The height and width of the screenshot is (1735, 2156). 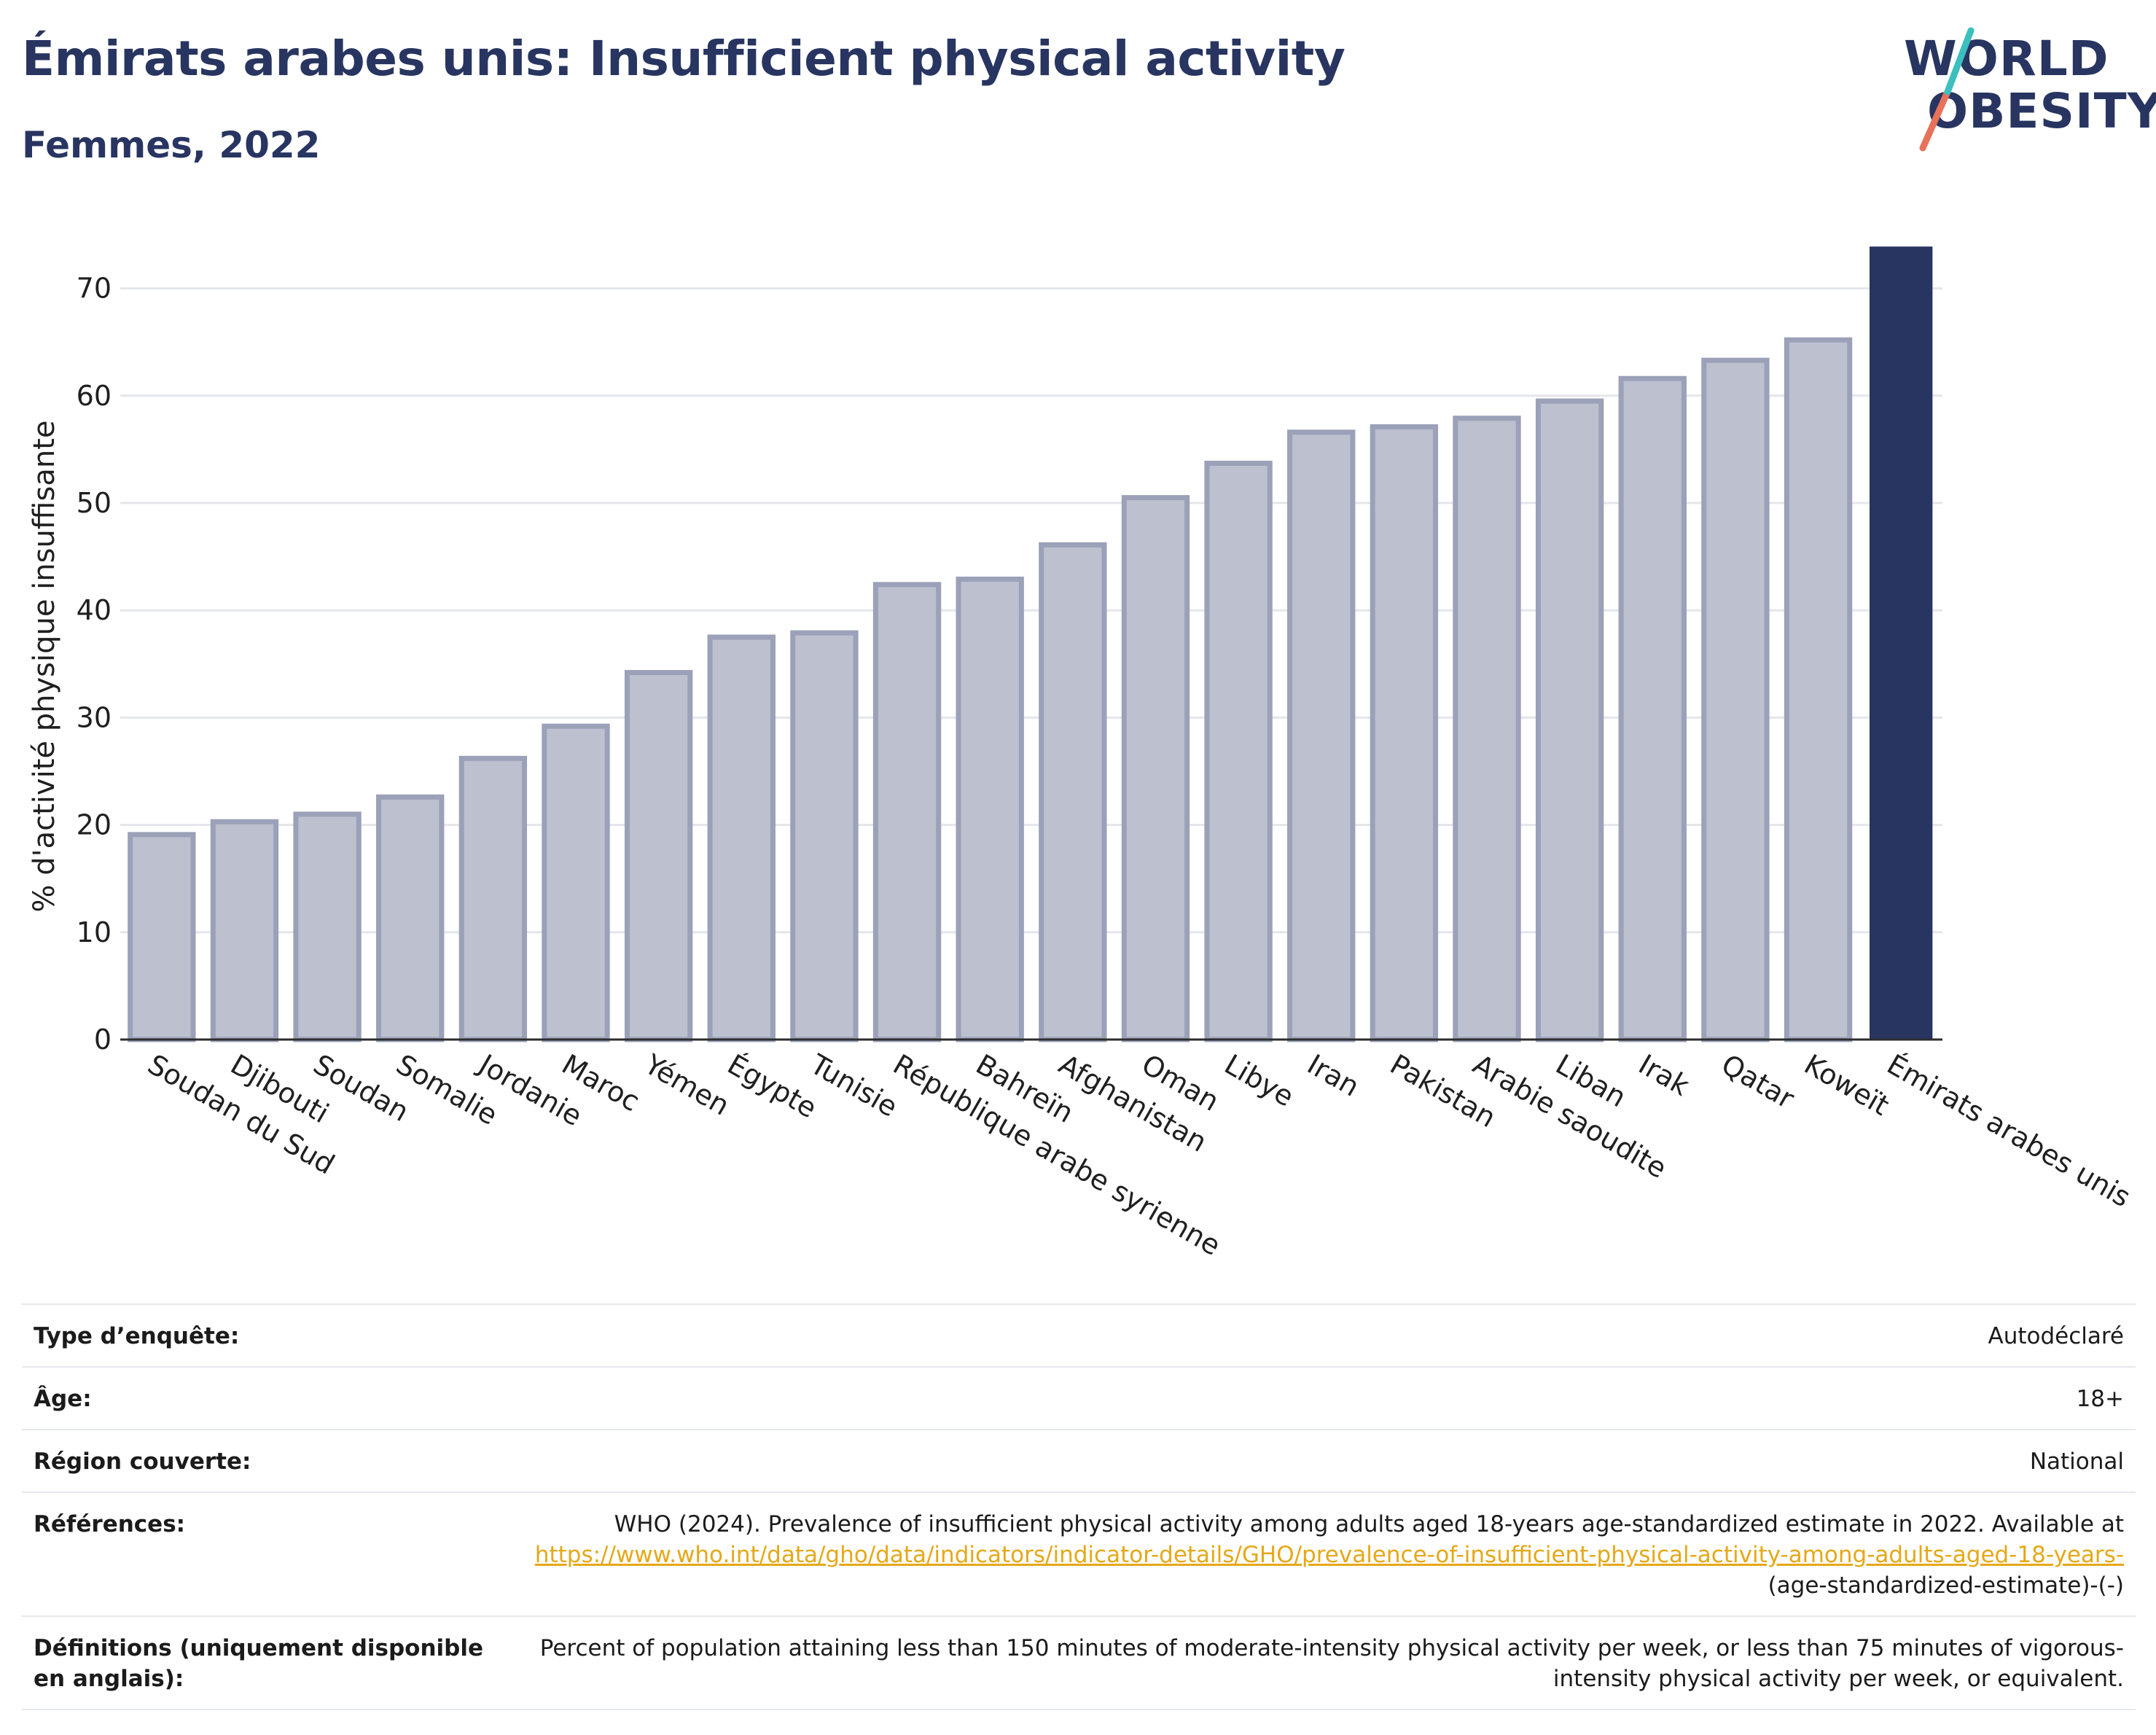 What do you see at coordinates (1079, 1397) in the screenshot?
I see `meta-row-age: Âge: 18+` at bounding box center [1079, 1397].